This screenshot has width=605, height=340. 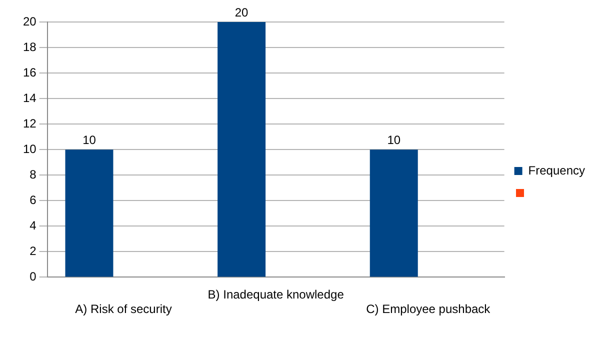 What do you see at coordinates (429, 309) in the screenshot?
I see `x-tick-label: C) Employee pushback` at bounding box center [429, 309].